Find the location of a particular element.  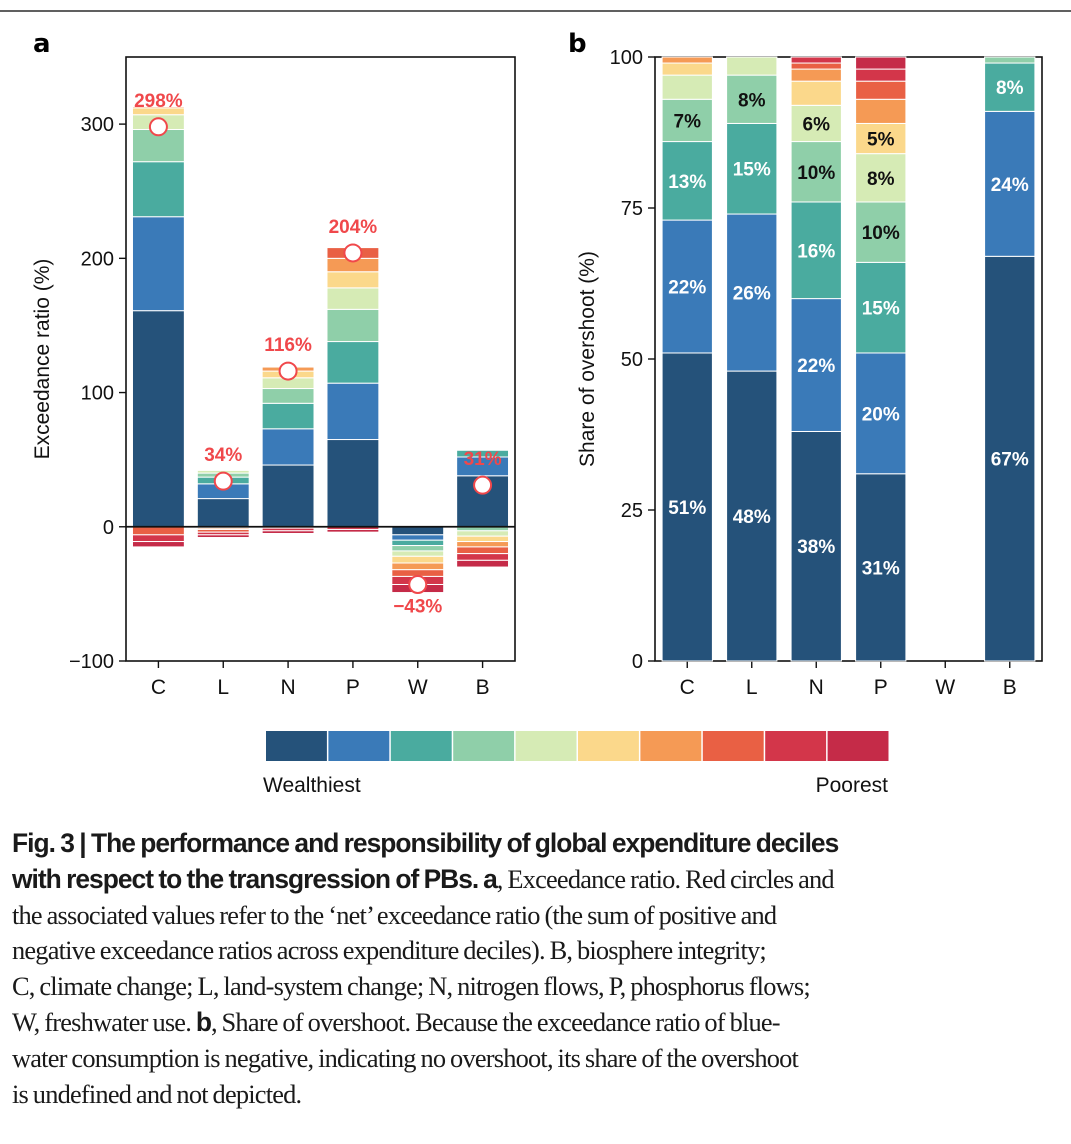

segment-label: 20% is located at coordinates (881, 414).